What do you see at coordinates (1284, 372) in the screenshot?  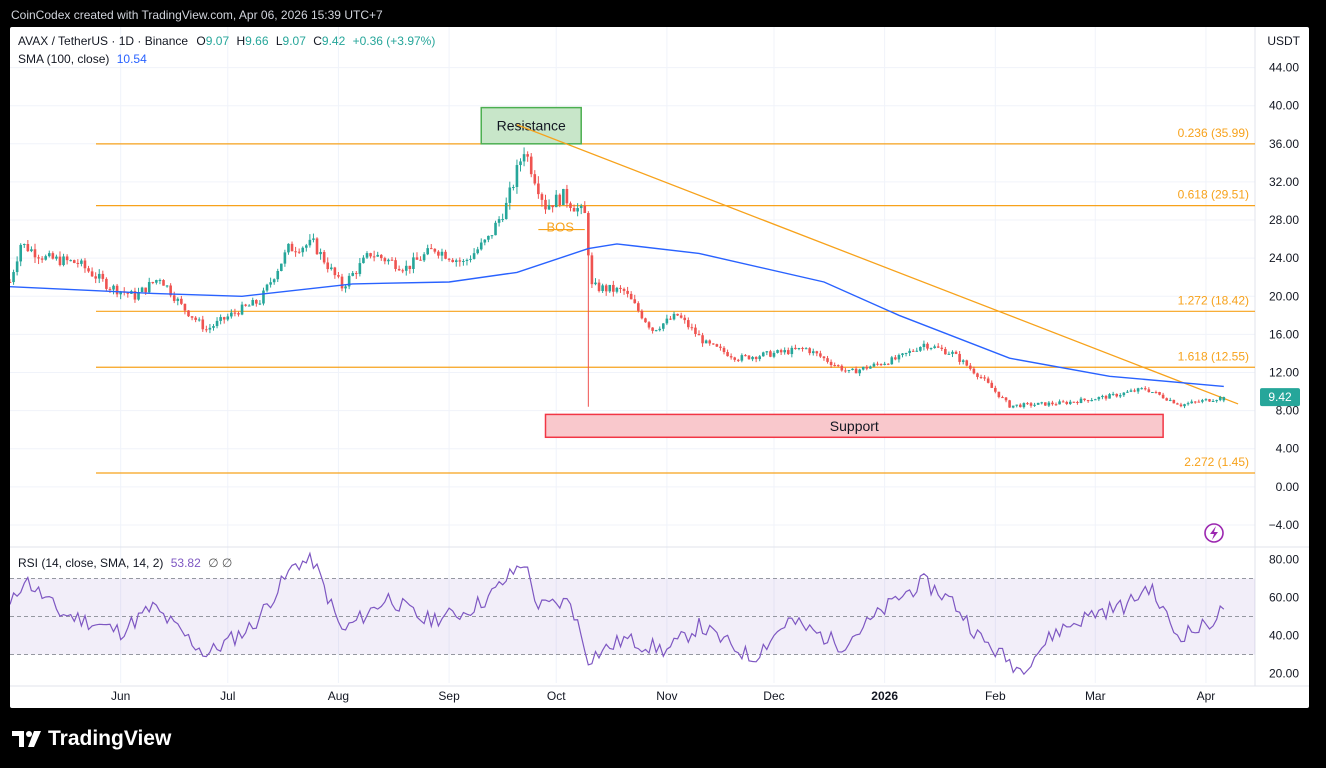 I see `price-tick-label: 12.00` at bounding box center [1284, 372].